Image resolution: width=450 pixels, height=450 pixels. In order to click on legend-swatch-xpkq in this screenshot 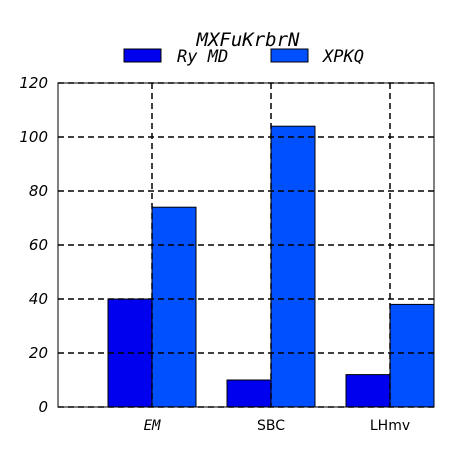, I will do `click(289, 55)`.